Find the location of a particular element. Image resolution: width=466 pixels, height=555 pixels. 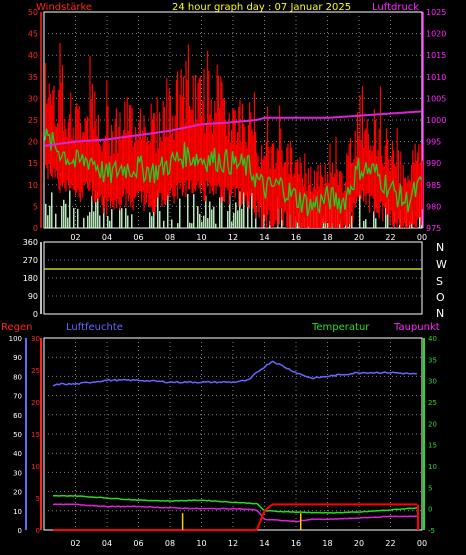

wind-x-tick: 12 is located at coordinates (233, 237).